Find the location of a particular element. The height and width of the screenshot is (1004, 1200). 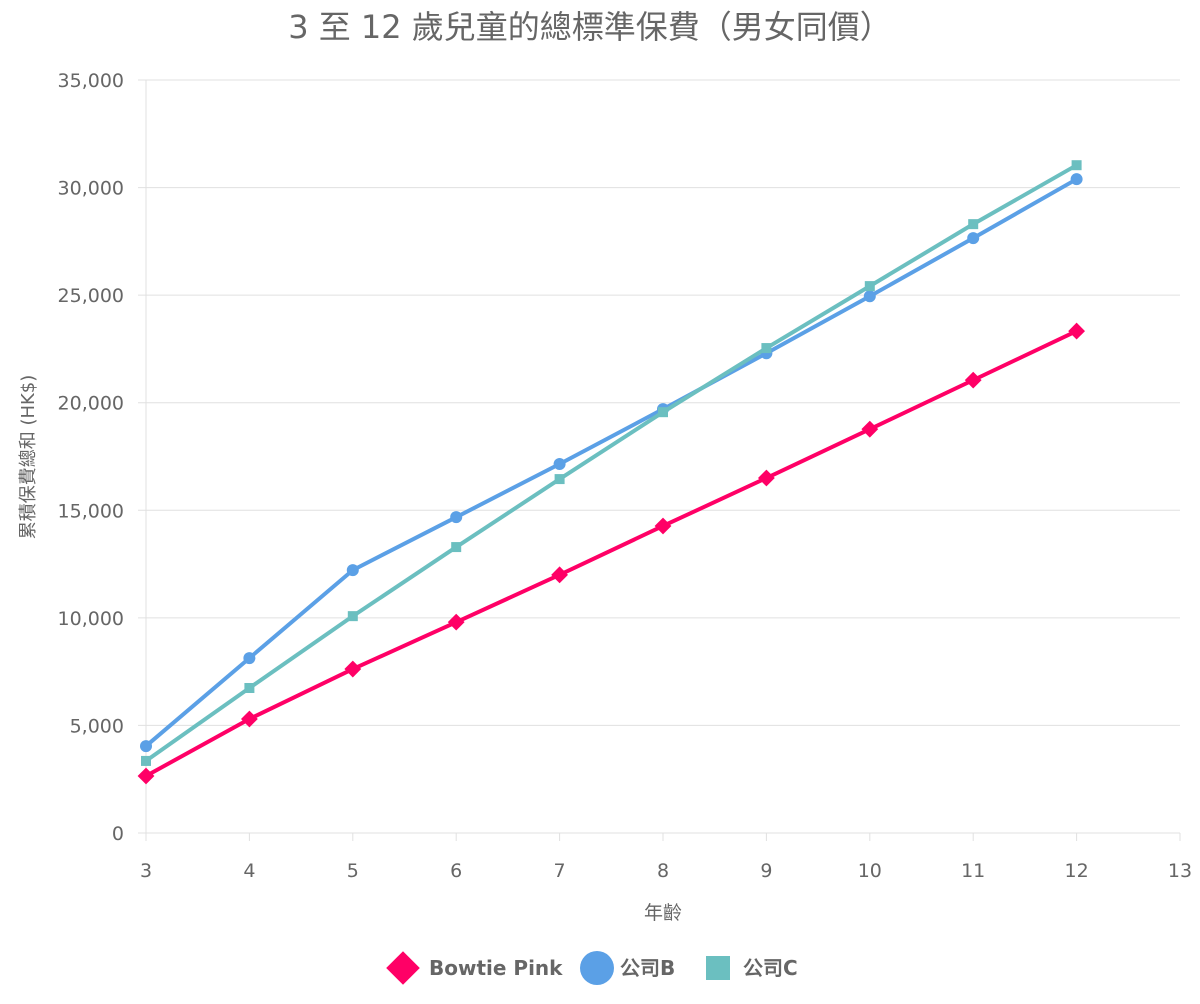

y-axis-label: 累積保費總和 (HK$) is located at coordinates (28, 457).